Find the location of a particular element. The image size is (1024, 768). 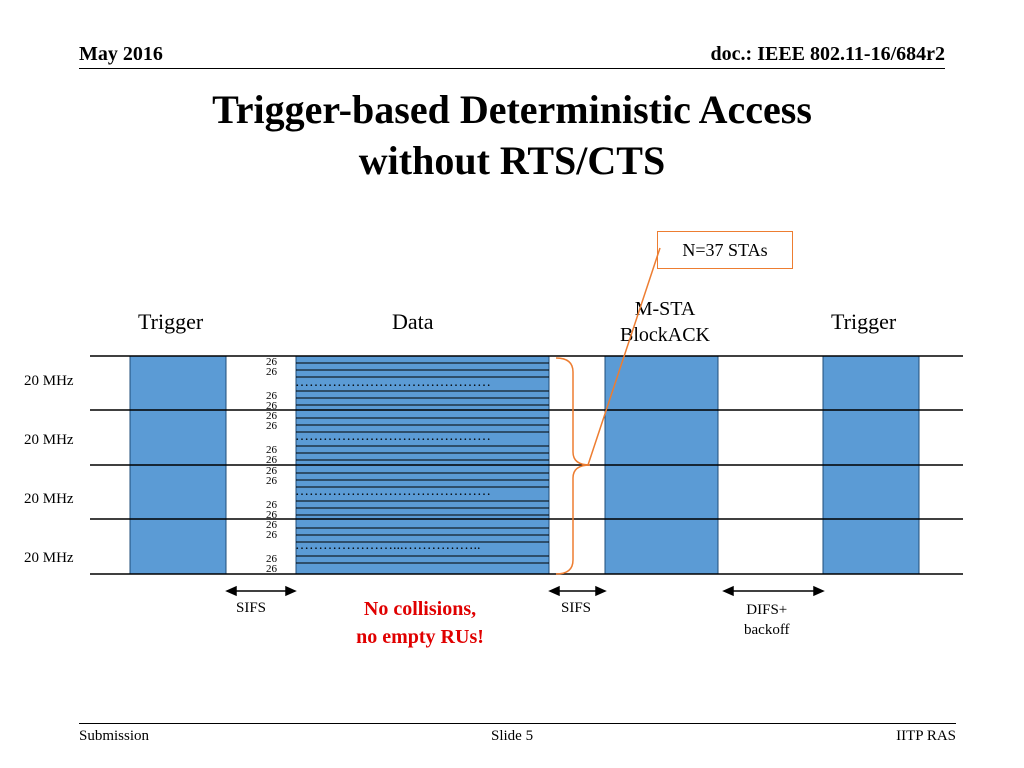

label-data: Data is located at coordinates (413, 321).